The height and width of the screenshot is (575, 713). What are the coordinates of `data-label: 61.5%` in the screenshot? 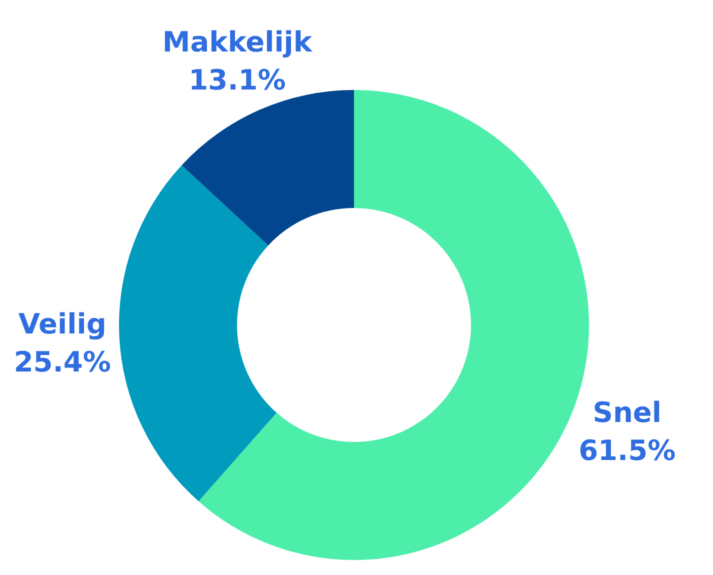 It's located at (627, 451).